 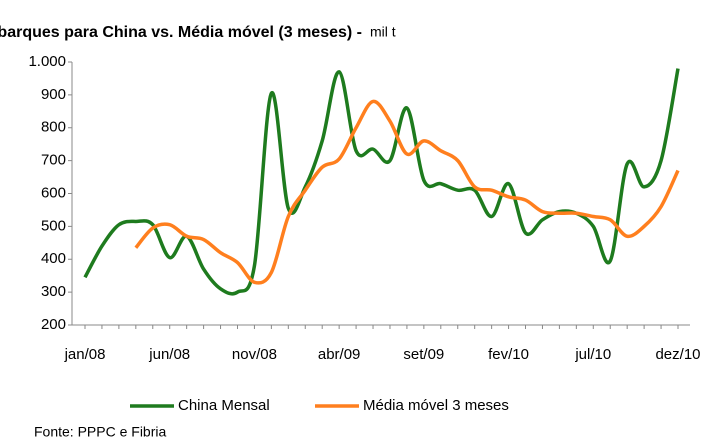 What do you see at coordinates (224, 405) in the screenshot?
I see `legend-label: China Mensal` at bounding box center [224, 405].